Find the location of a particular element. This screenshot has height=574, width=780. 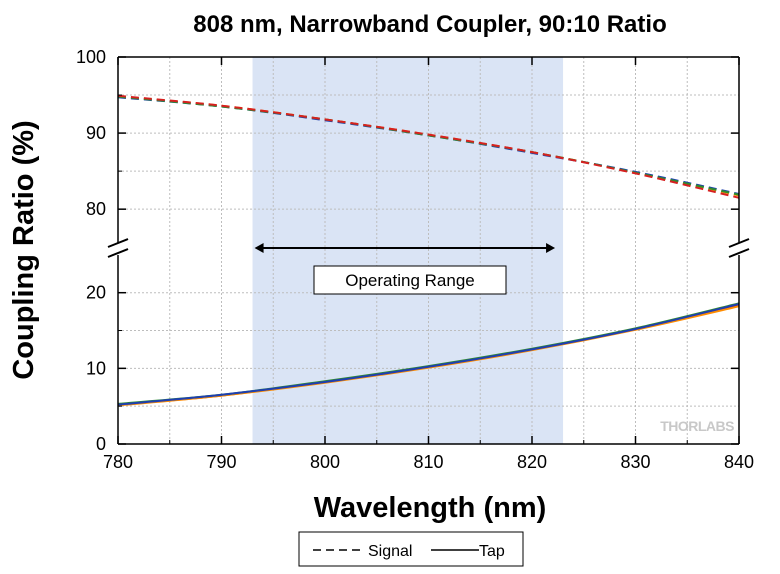

y-tick-label: 80 is located at coordinates (96, 209).